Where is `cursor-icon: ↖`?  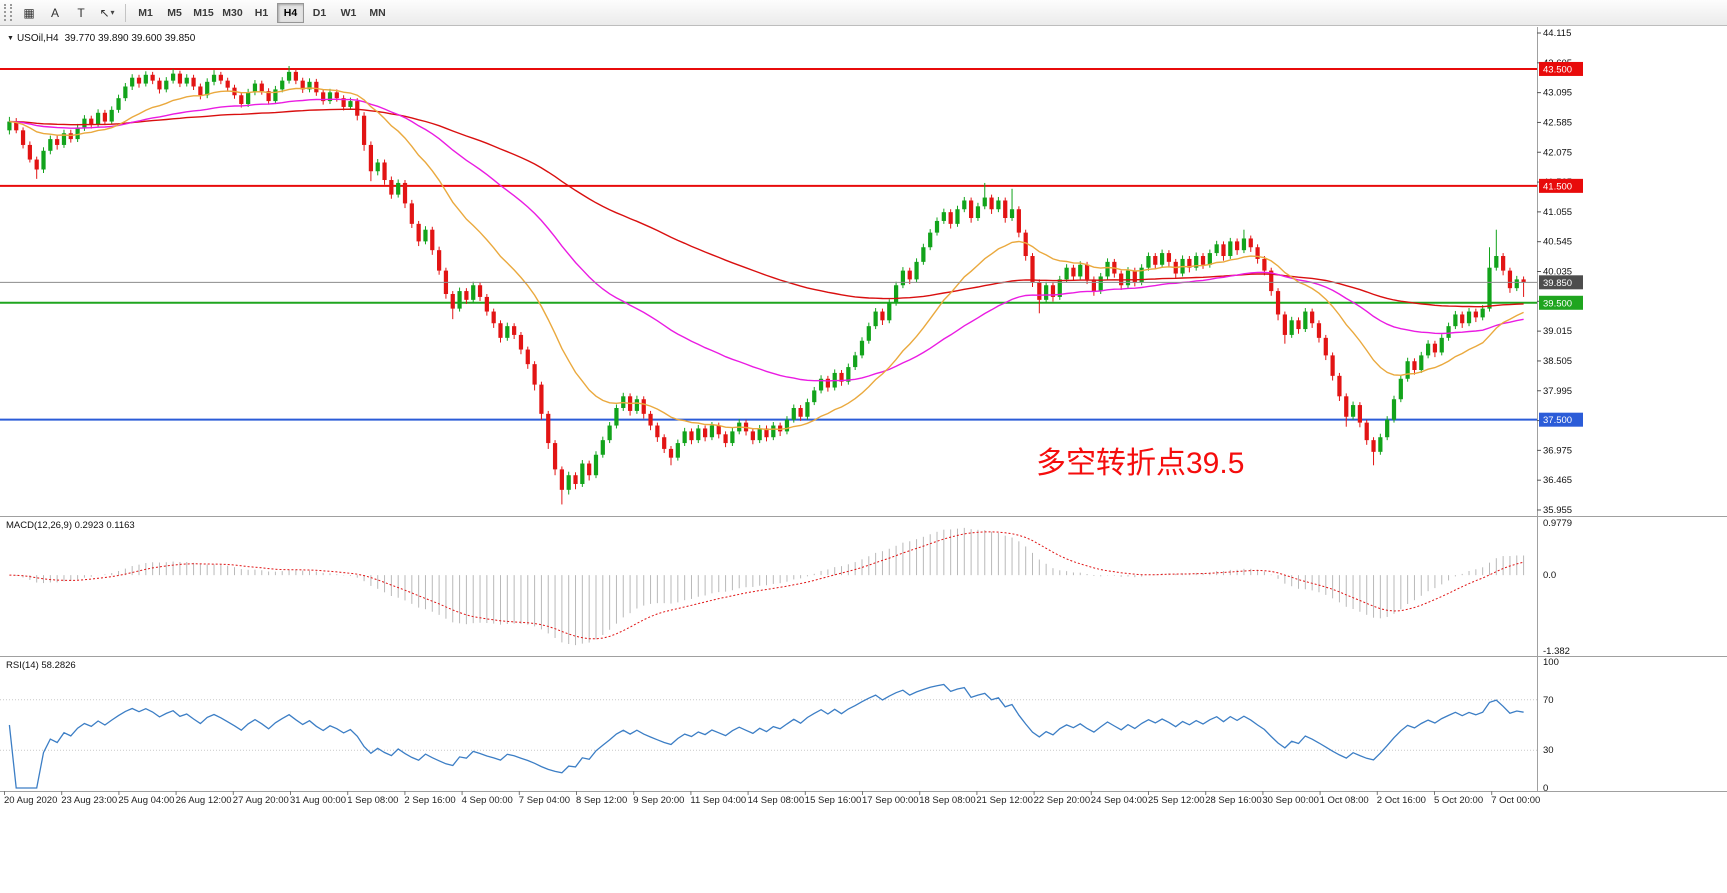
cursor-icon: ↖ is located at coordinates (104, 12).